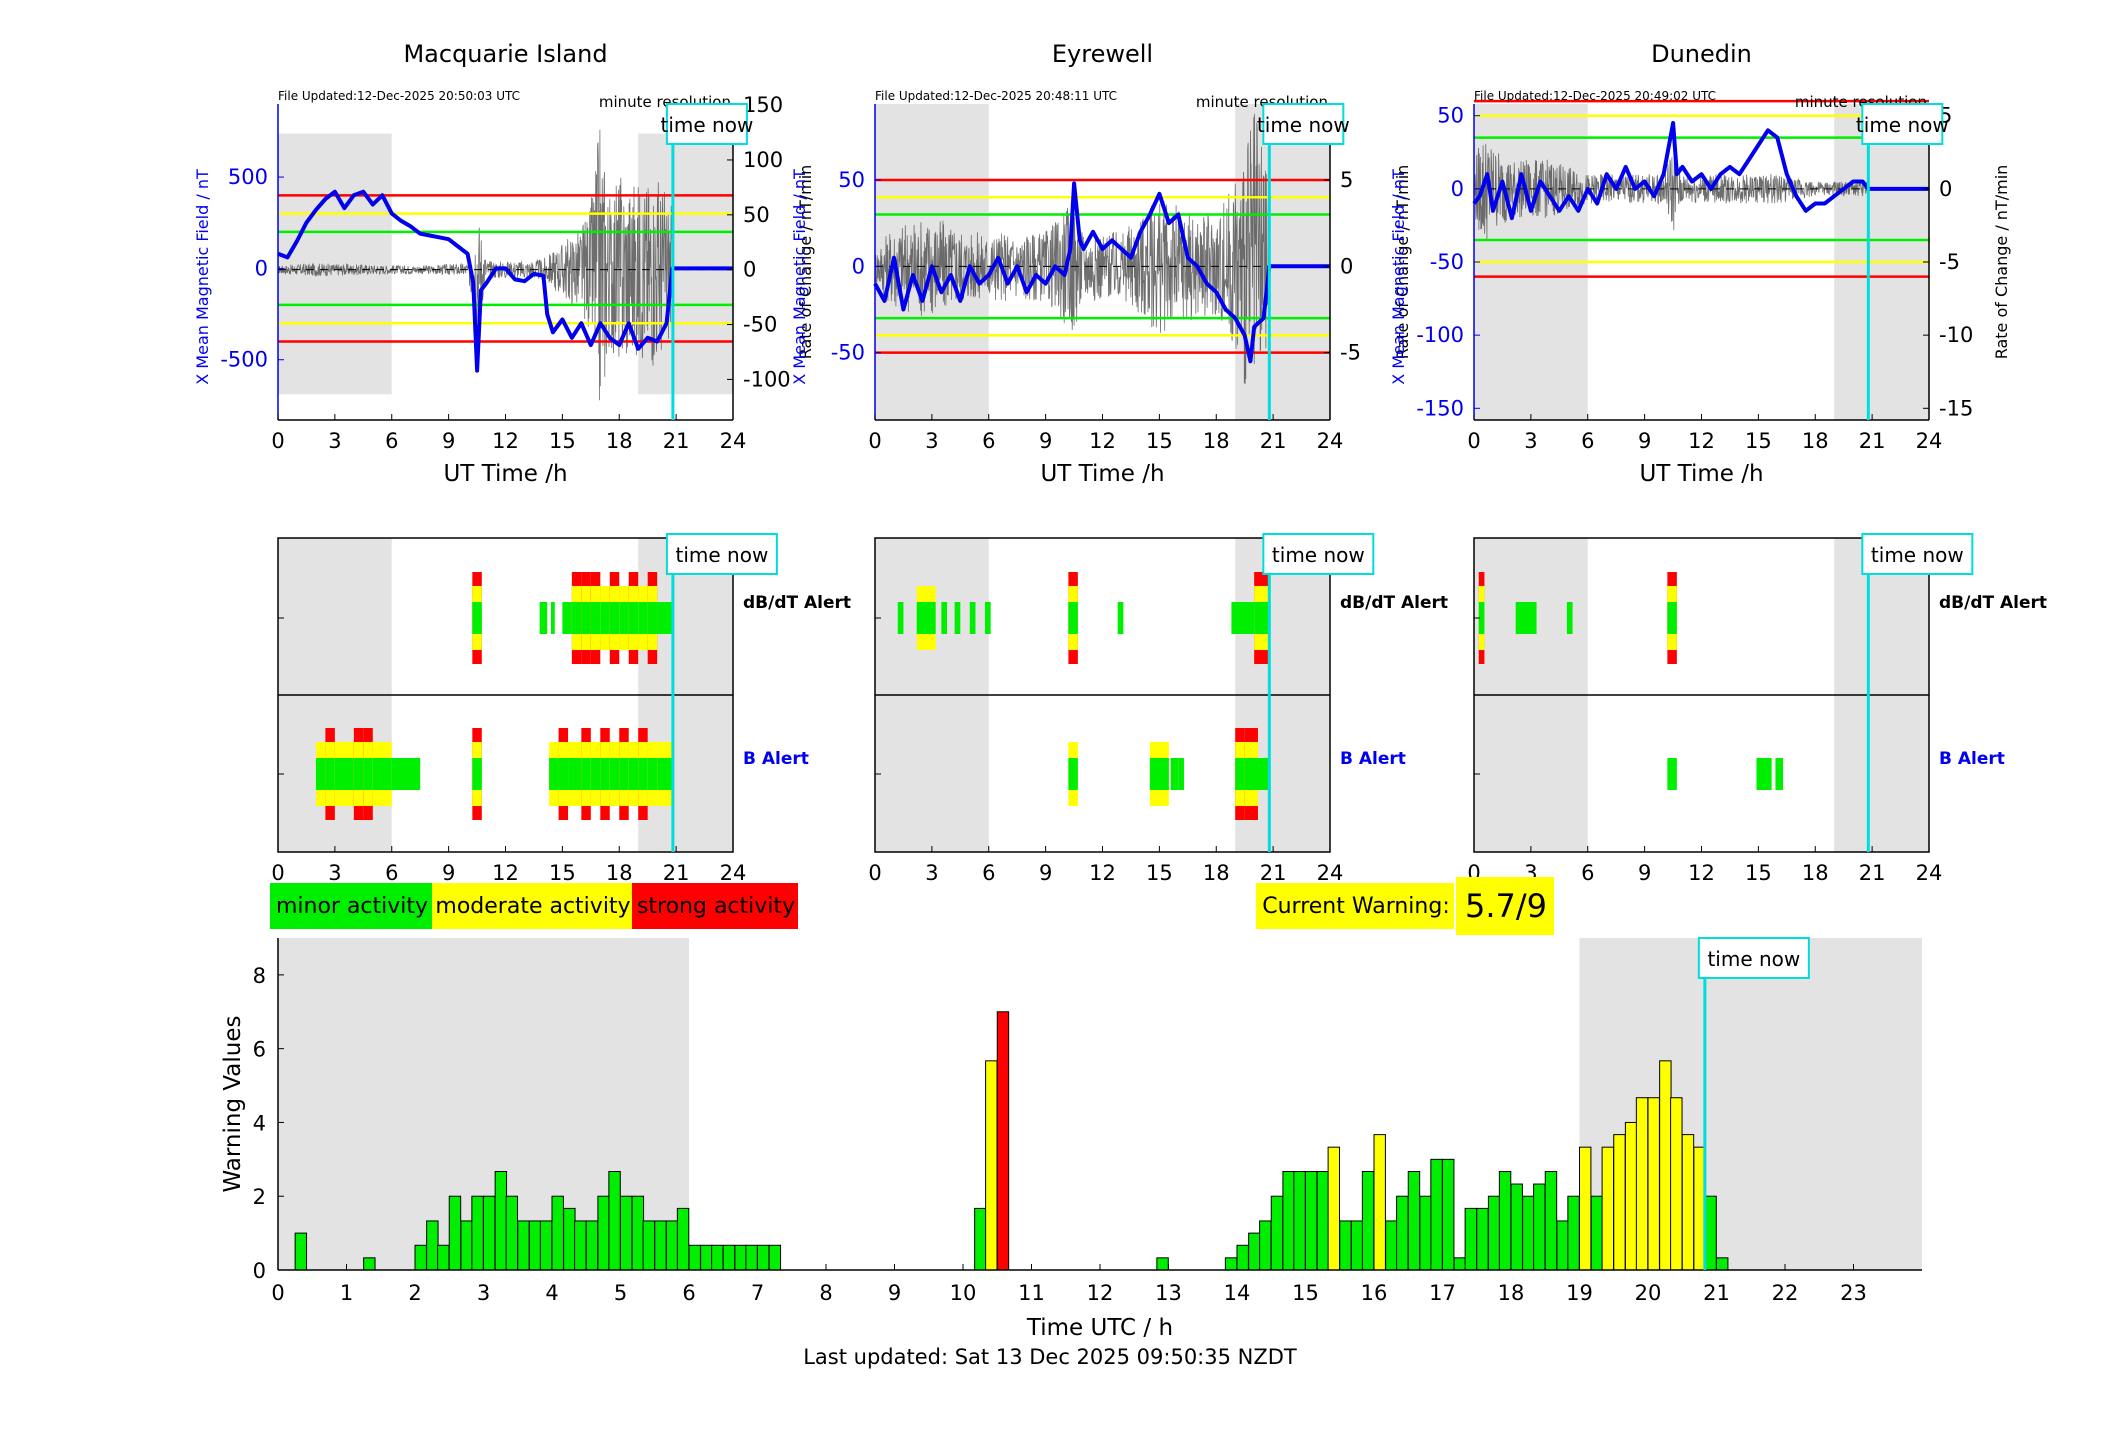 The image size is (2117, 1437). Describe the element at coordinates (767, 379) in the screenshot. I see `y-tick-label-right: -100` at that location.